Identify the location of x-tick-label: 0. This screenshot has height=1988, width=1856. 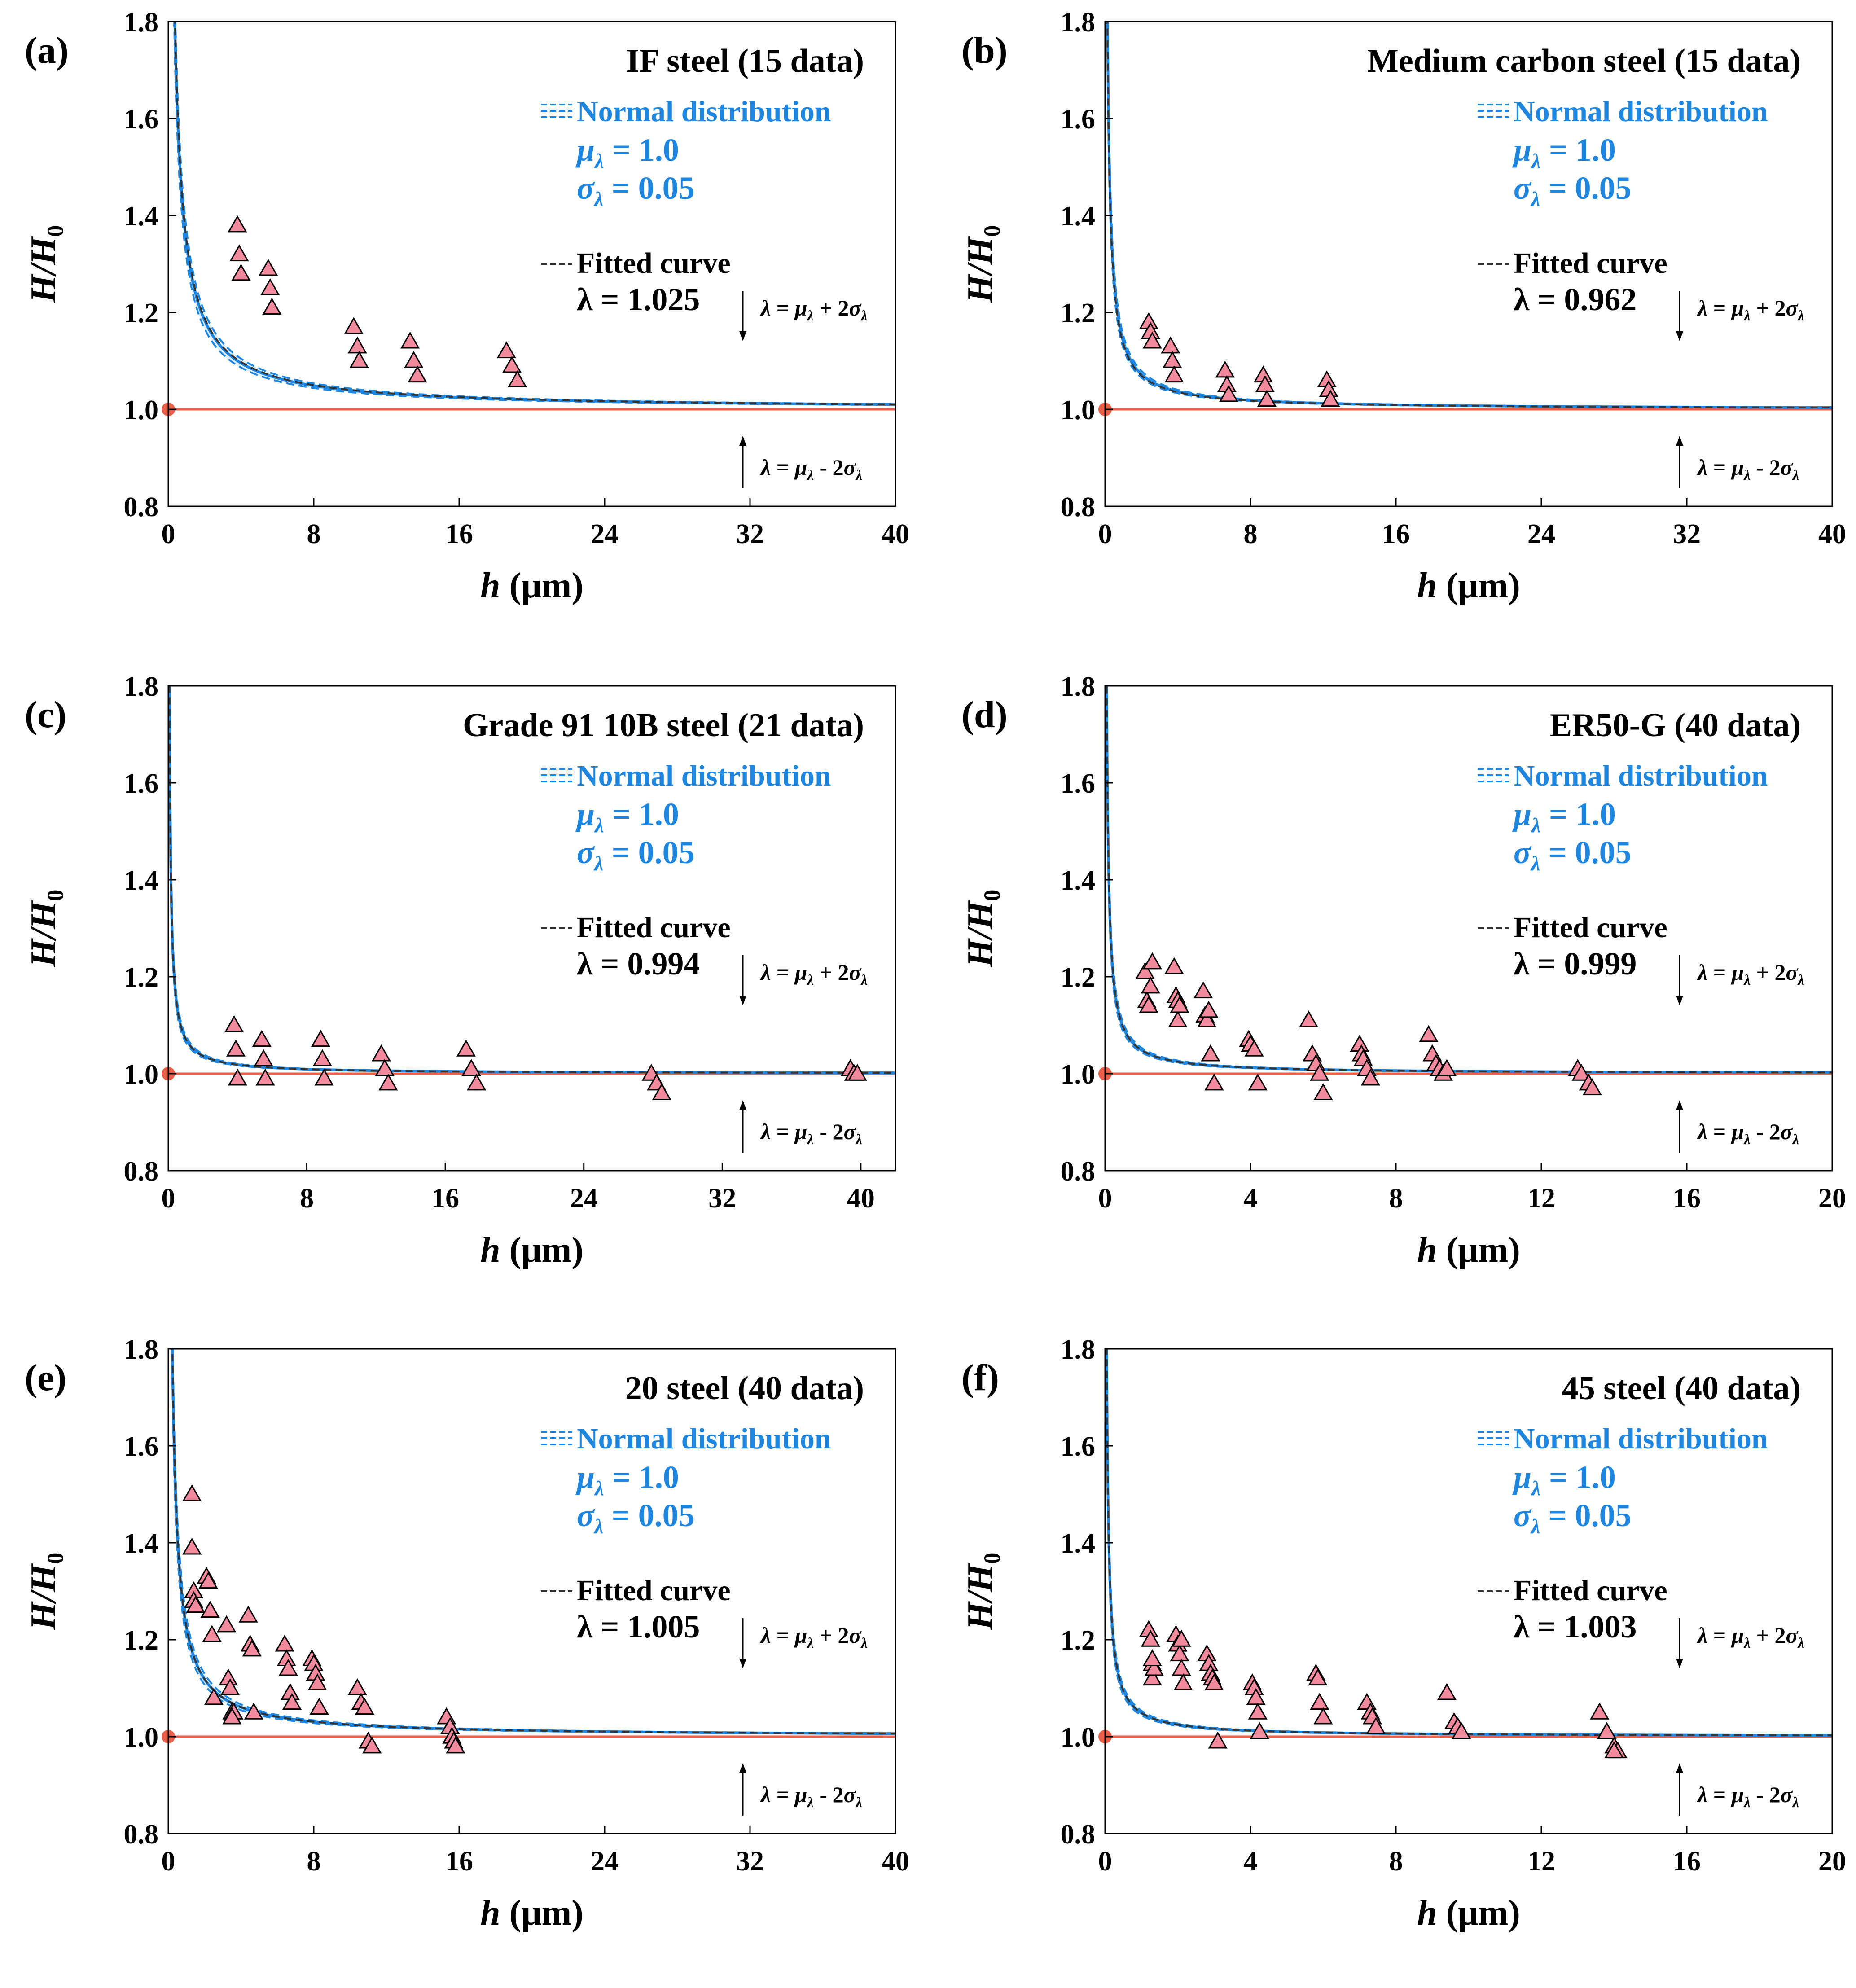
(169, 534).